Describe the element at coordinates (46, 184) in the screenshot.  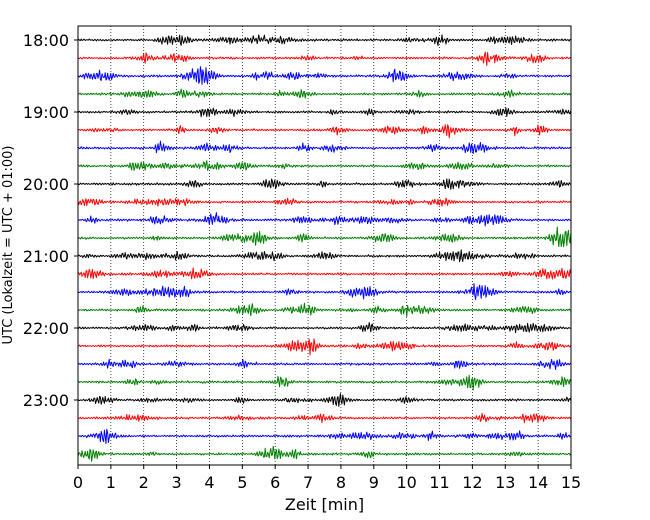
I see `y-tick-label: 20:00` at that location.